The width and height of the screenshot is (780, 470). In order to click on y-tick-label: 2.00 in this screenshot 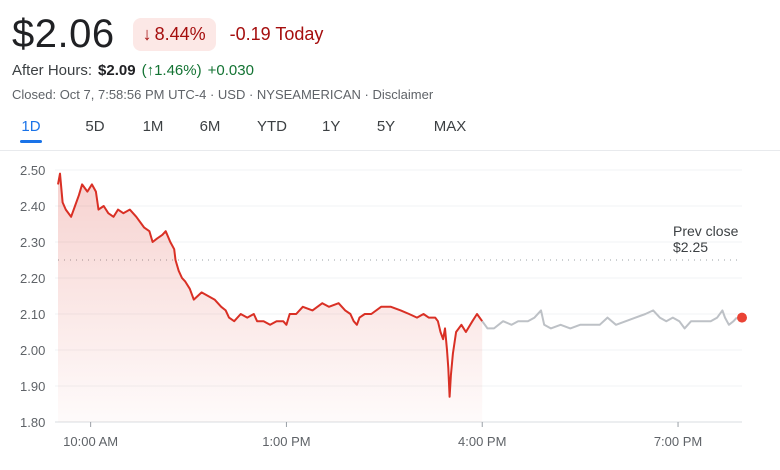, I will do `click(32, 350)`.